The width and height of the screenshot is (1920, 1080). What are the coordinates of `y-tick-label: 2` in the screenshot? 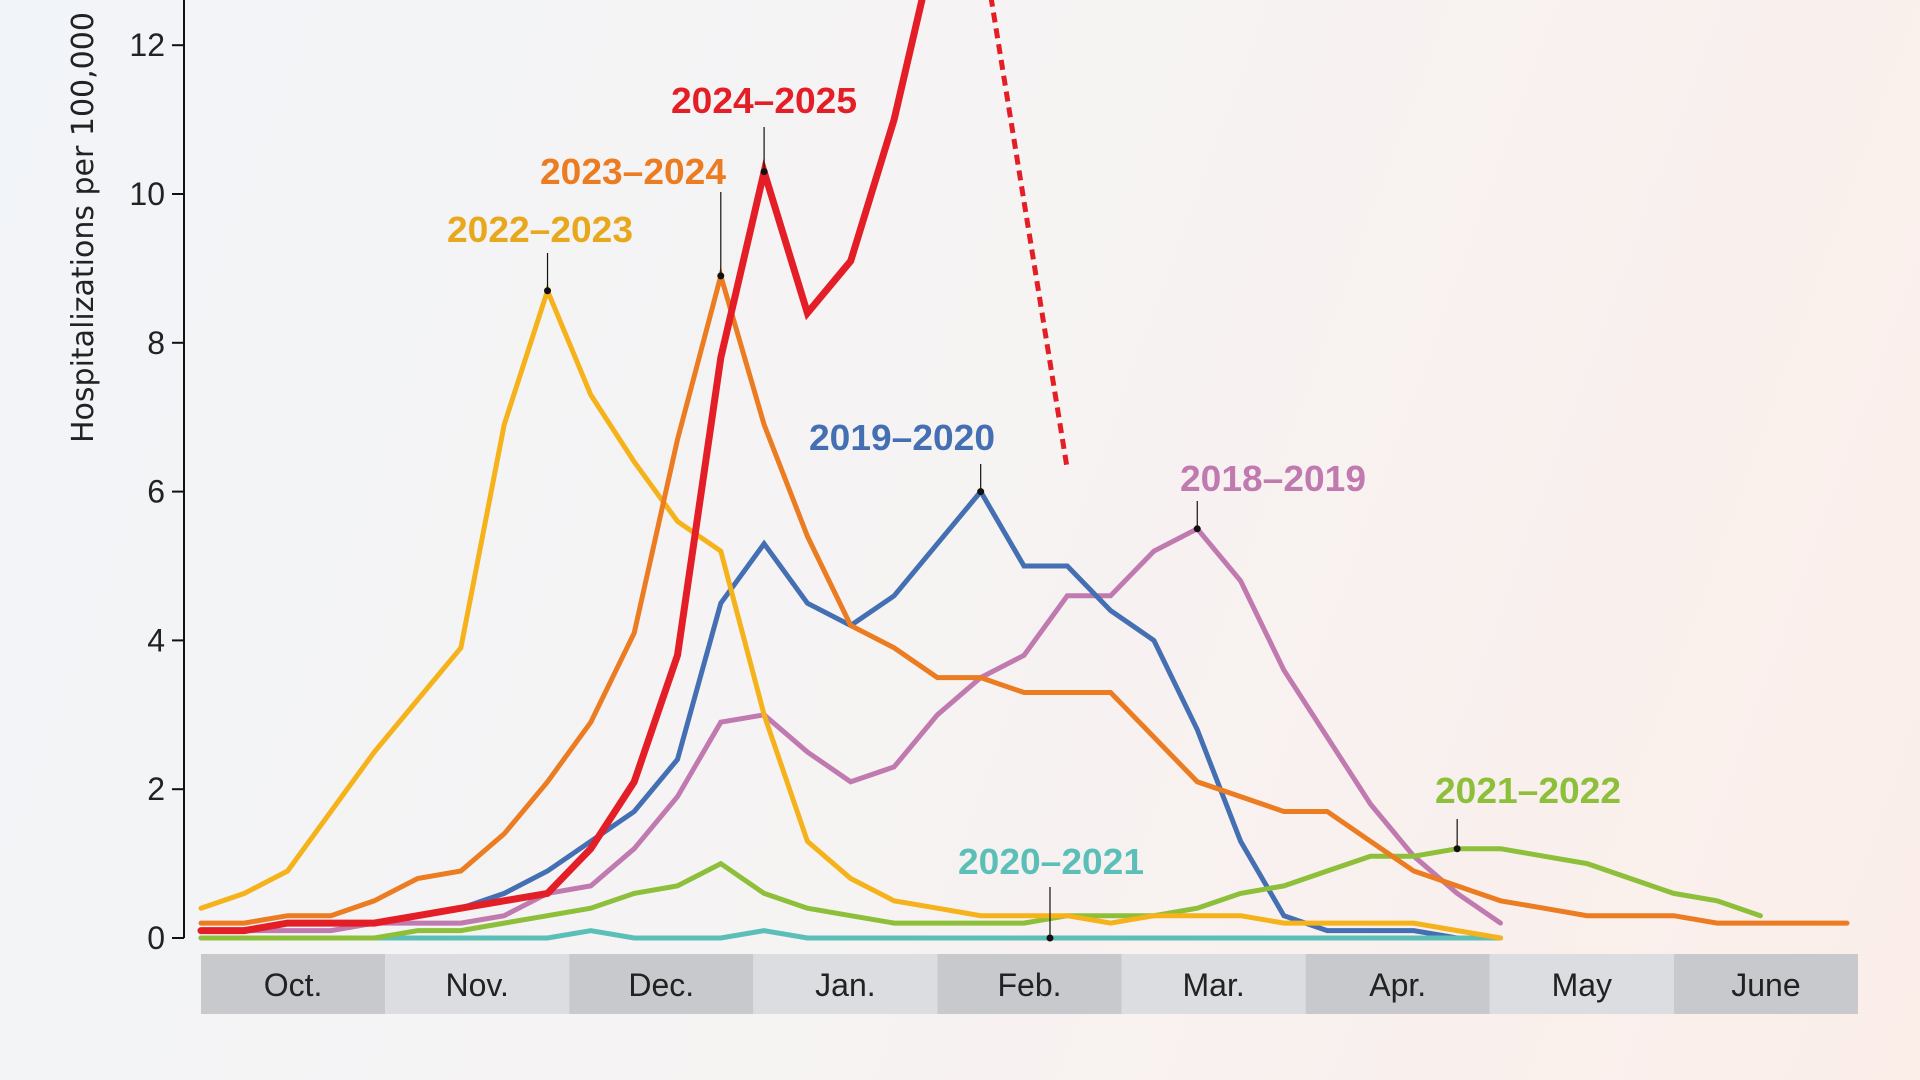 It's located at (156, 789).